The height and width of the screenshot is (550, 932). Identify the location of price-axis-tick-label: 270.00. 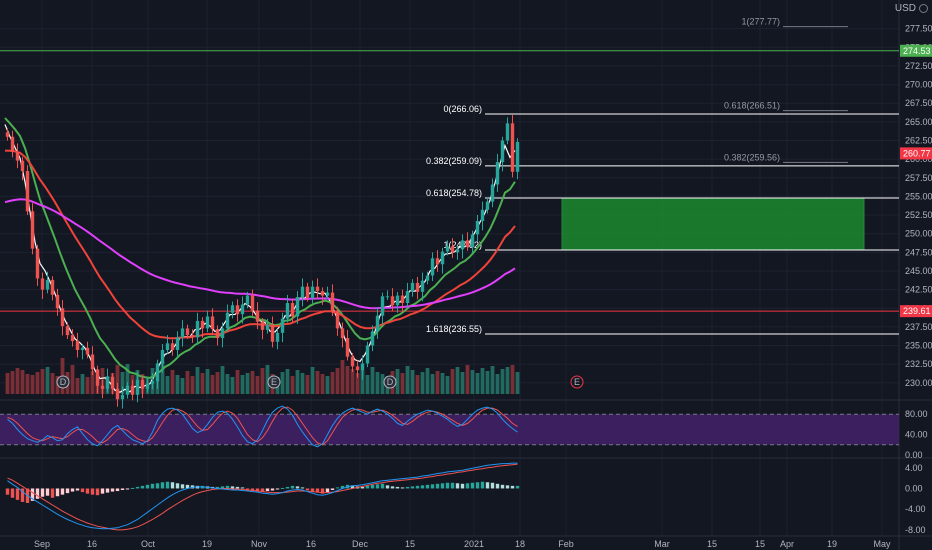
(918, 85).